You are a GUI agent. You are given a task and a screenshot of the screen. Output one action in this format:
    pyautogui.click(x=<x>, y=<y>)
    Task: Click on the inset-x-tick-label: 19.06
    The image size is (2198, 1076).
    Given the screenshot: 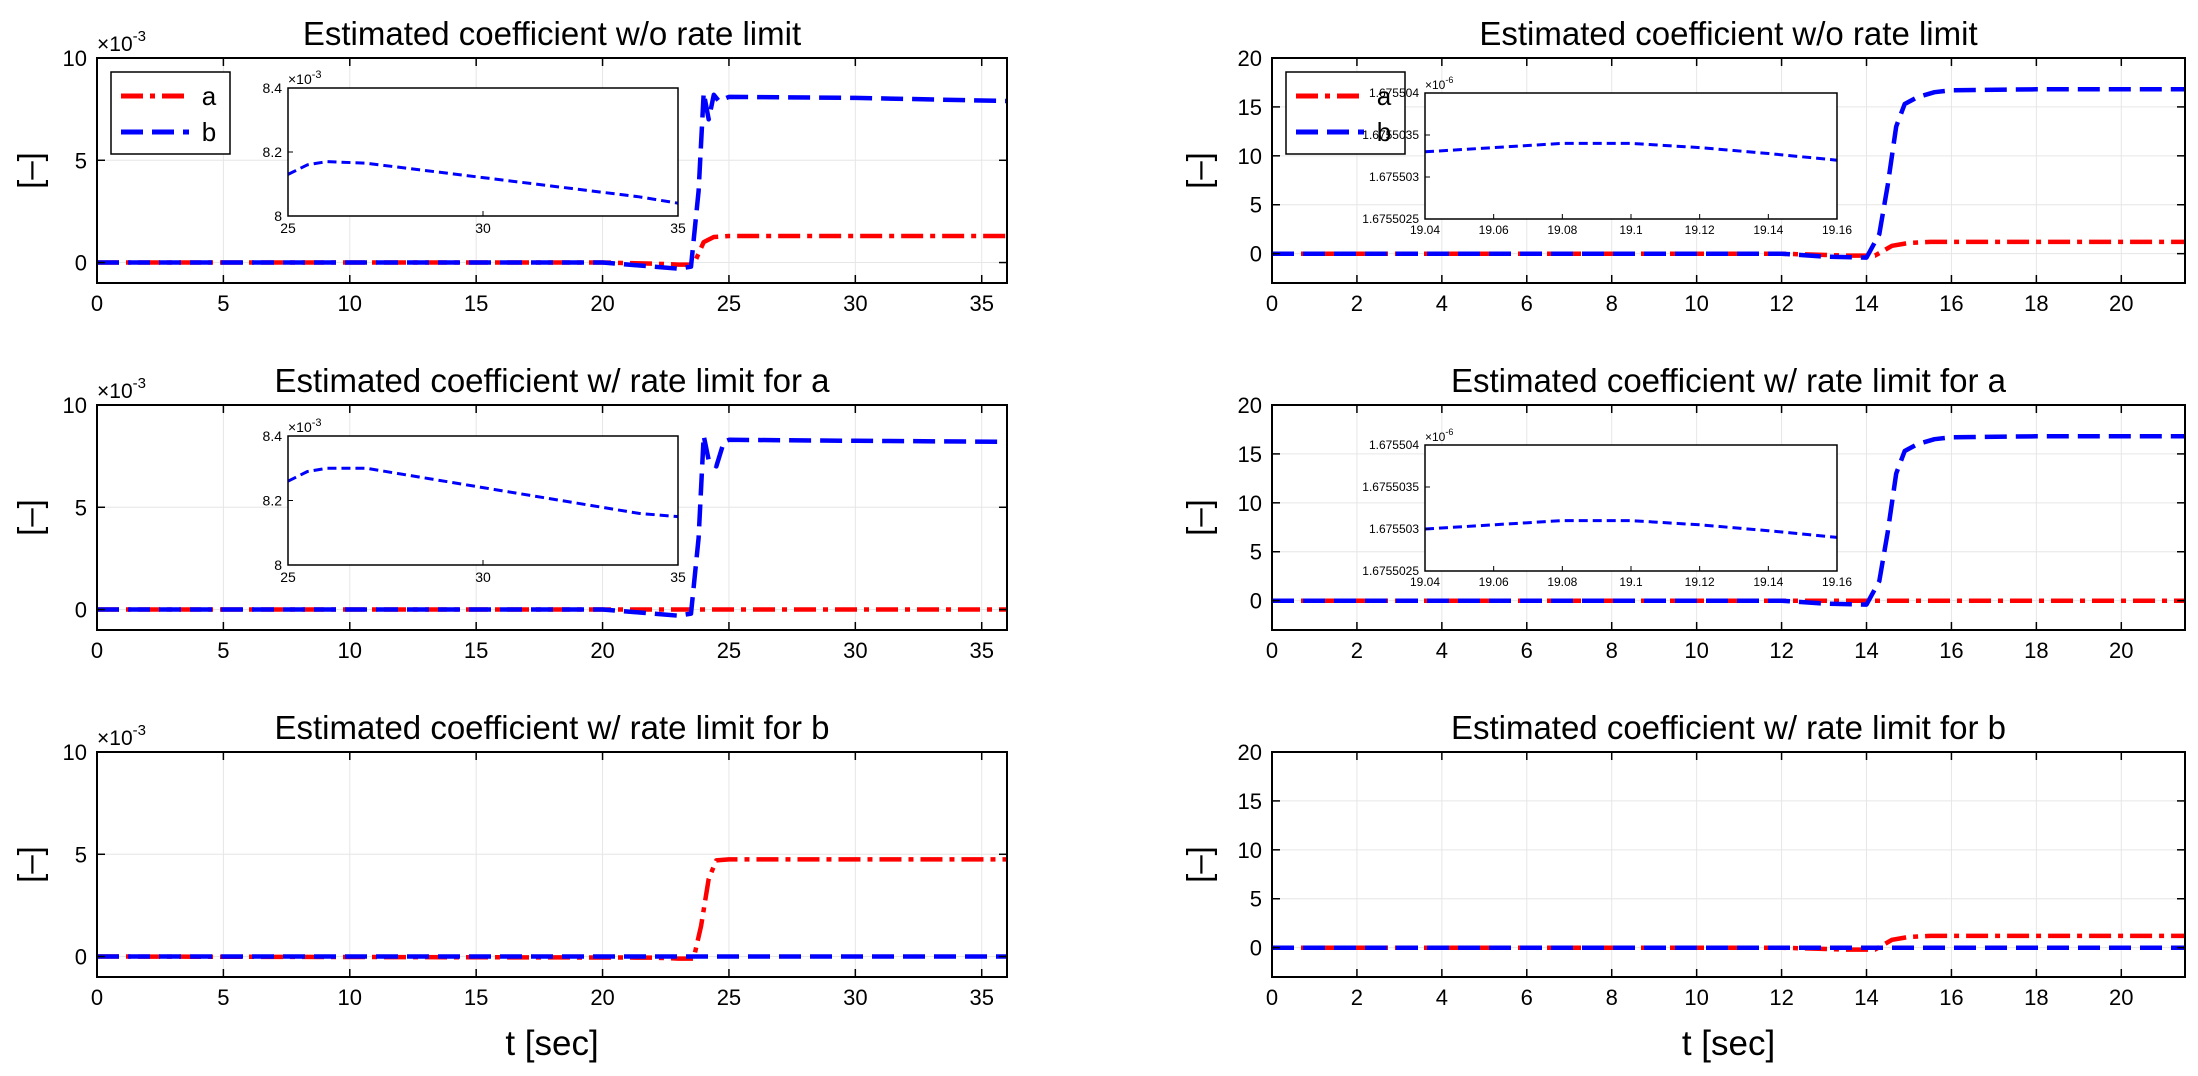 What is the action you would take?
    pyautogui.click(x=1494, y=582)
    